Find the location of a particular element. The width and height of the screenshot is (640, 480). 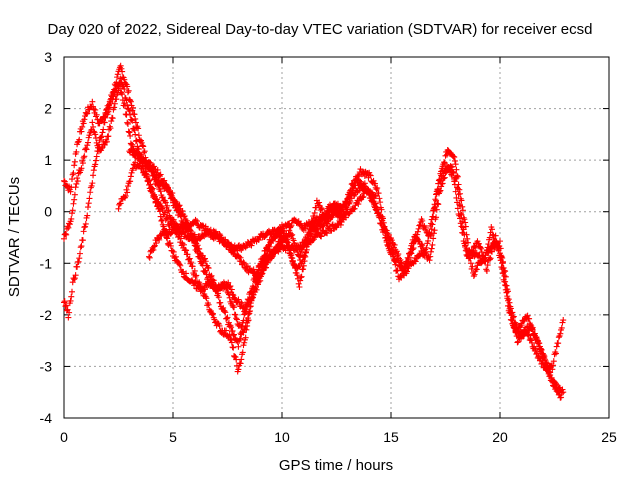

y-tick-label: 3 is located at coordinates (48, 57).